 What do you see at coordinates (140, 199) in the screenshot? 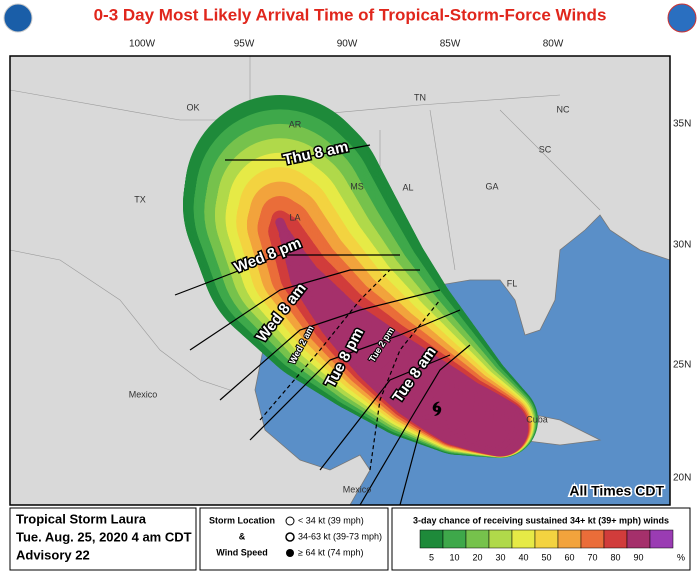
I see `place-label: TX` at bounding box center [140, 199].